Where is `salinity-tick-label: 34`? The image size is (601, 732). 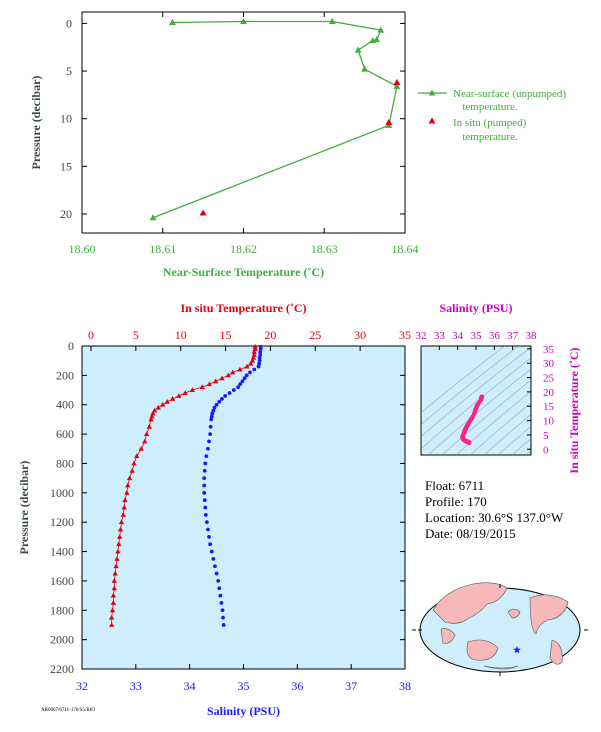 salinity-tick-label: 34 is located at coordinates (190, 686).